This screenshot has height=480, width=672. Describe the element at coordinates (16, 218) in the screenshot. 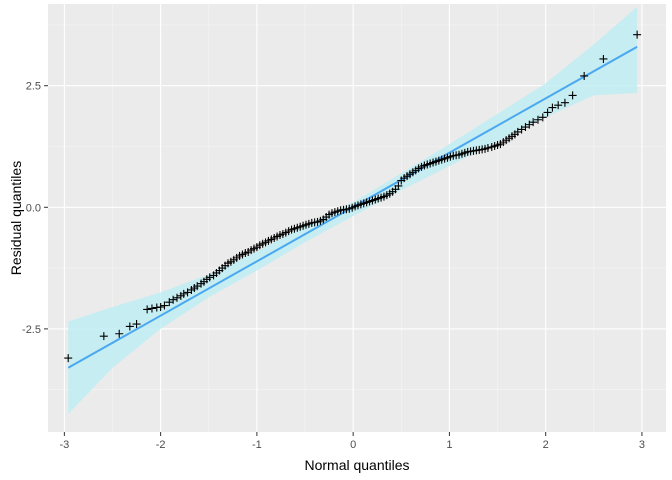

I see `y-axis-title: Residual quantiles` at that location.